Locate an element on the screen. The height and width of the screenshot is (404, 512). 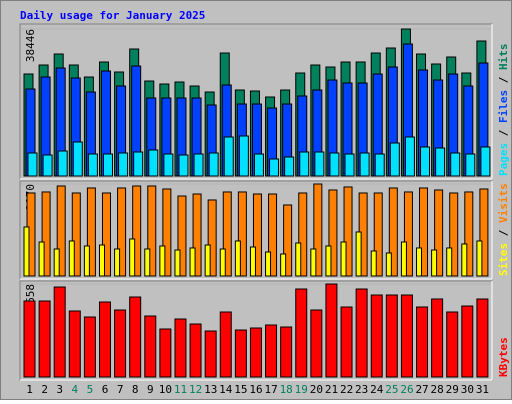
x-tick-label: 31 is located at coordinates (482, 389).